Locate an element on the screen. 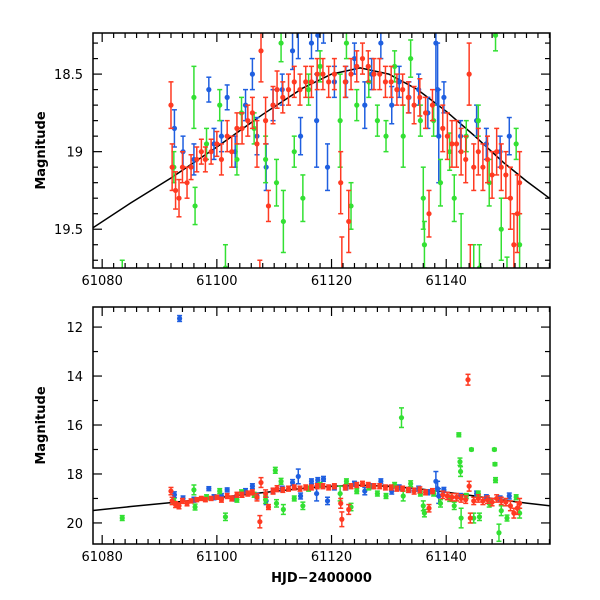 The height and width of the screenshot is (600, 600). x-axis-label: HJD−2400000 is located at coordinates (321, 578).